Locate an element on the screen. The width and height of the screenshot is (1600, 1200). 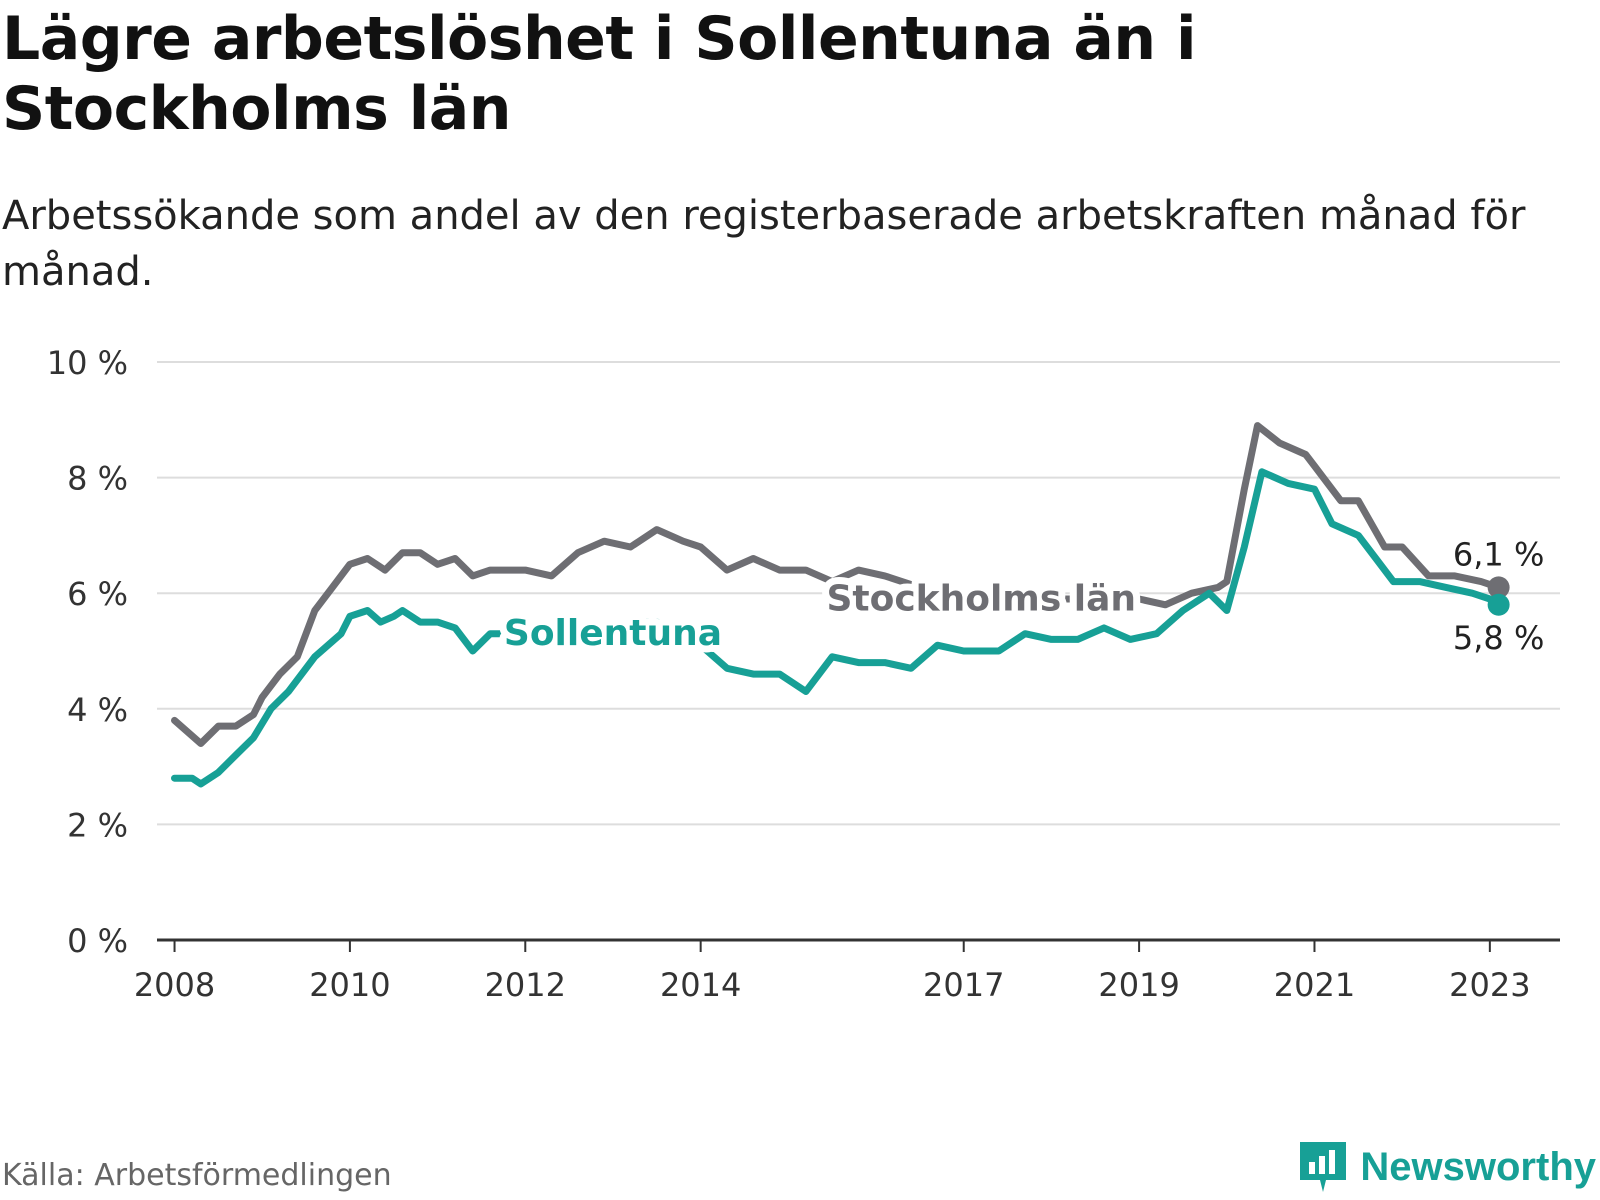
x-tick-label: 2010 is located at coordinates (349, 985).